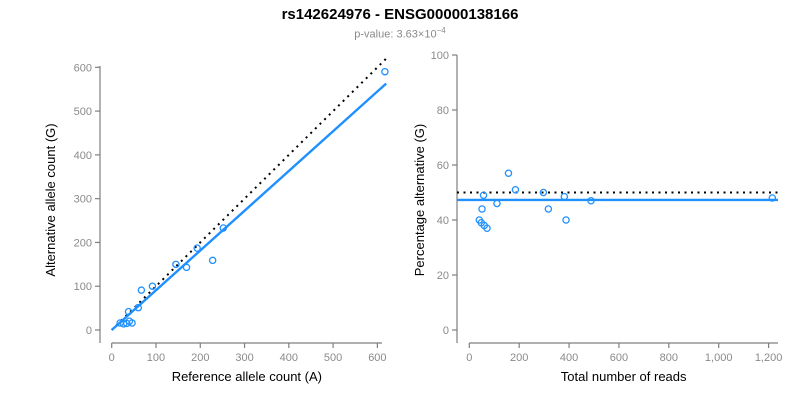 The width and height of the screenshot is (800, 400). I want to click on y-tick-label: 600, so click(83, 68).